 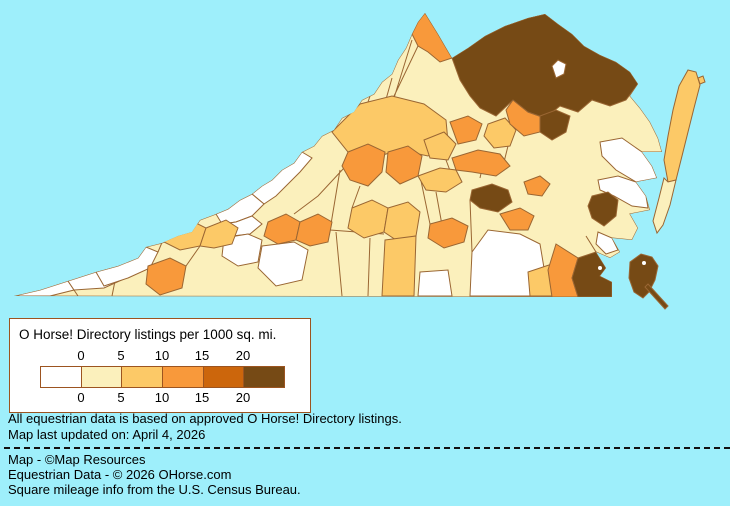 What do you see at coordinates (603, 209) in the screenshot?
I see `county-gloucester` at bounding box center [603, 209].